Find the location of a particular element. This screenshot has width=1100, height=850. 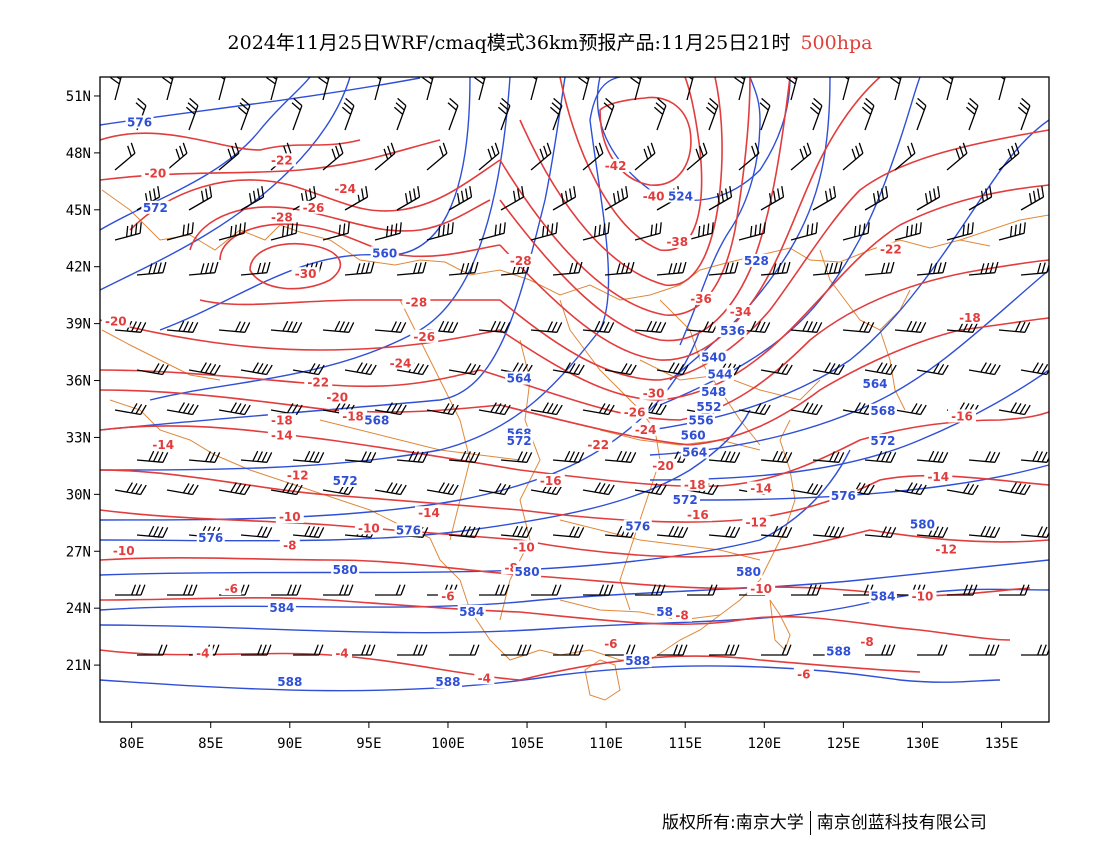

lon-tick-label: 120E is located at coordinates (764, 744).